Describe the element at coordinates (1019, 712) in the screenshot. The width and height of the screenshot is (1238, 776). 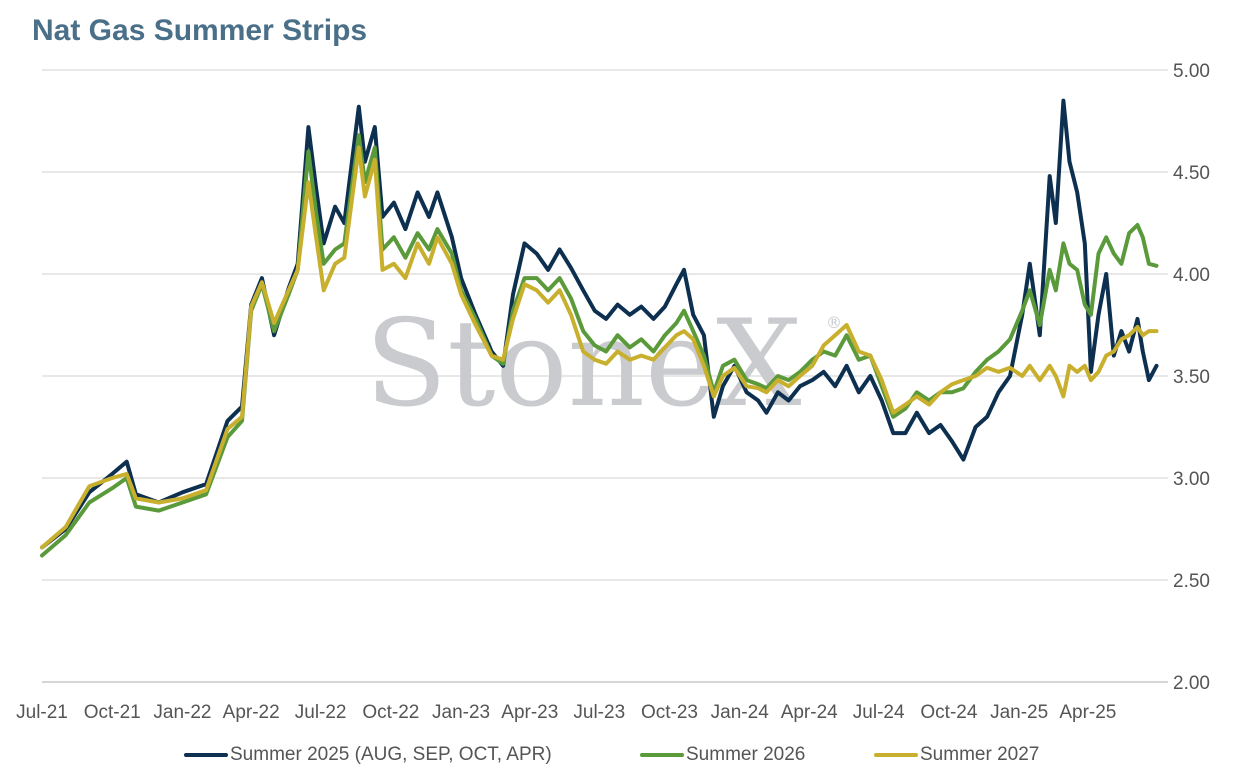
I see `x-tick-label: Jan-25` at that location.